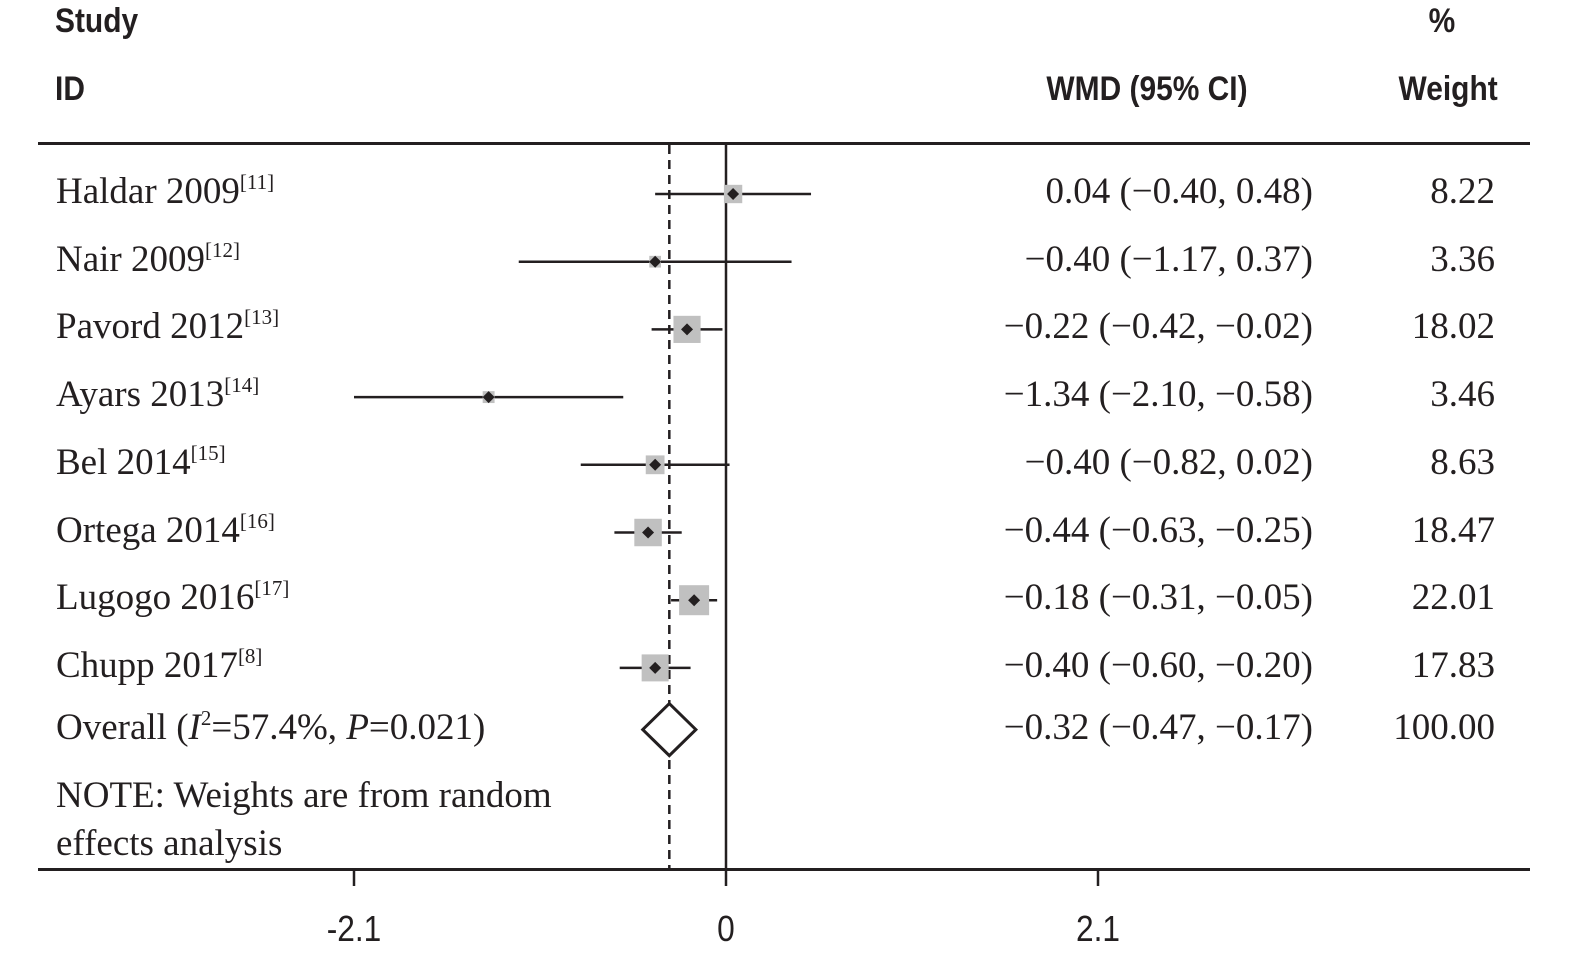  I want to click on study-label: Nair 2009[12], so click(148, 258).